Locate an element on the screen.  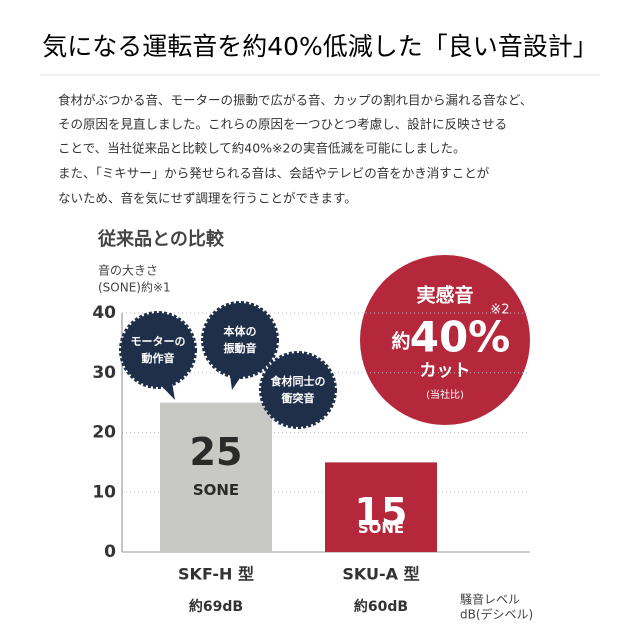
y-tick-label: 20 is located at coordinates (104, 433).